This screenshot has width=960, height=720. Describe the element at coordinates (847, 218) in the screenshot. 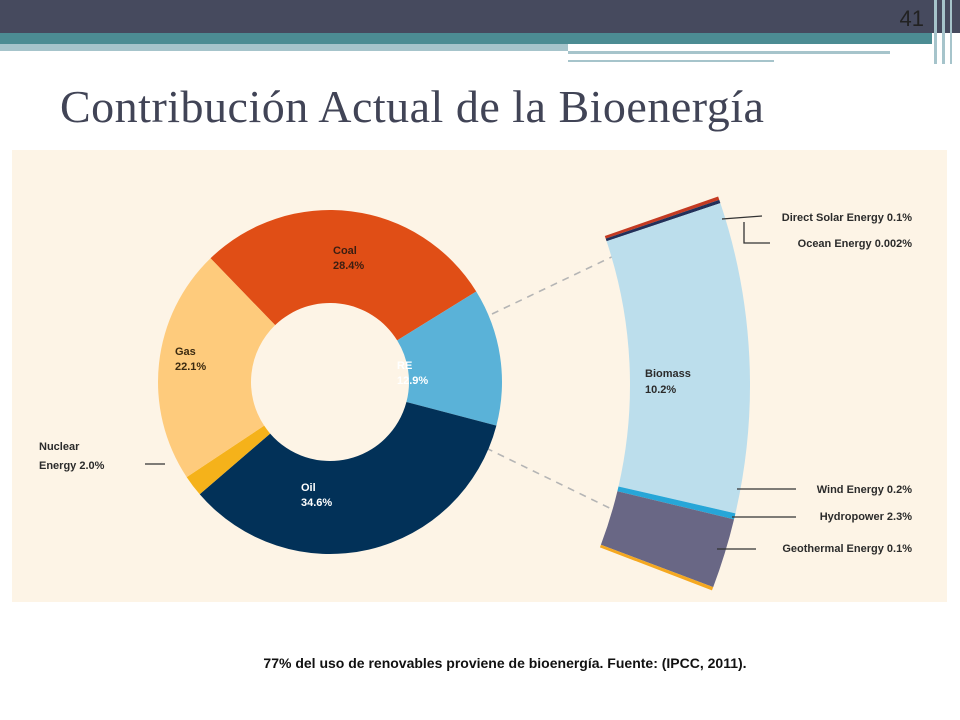

I see `label-direct-solar-energy: Direct Solar Energy 0.1%` at that location.